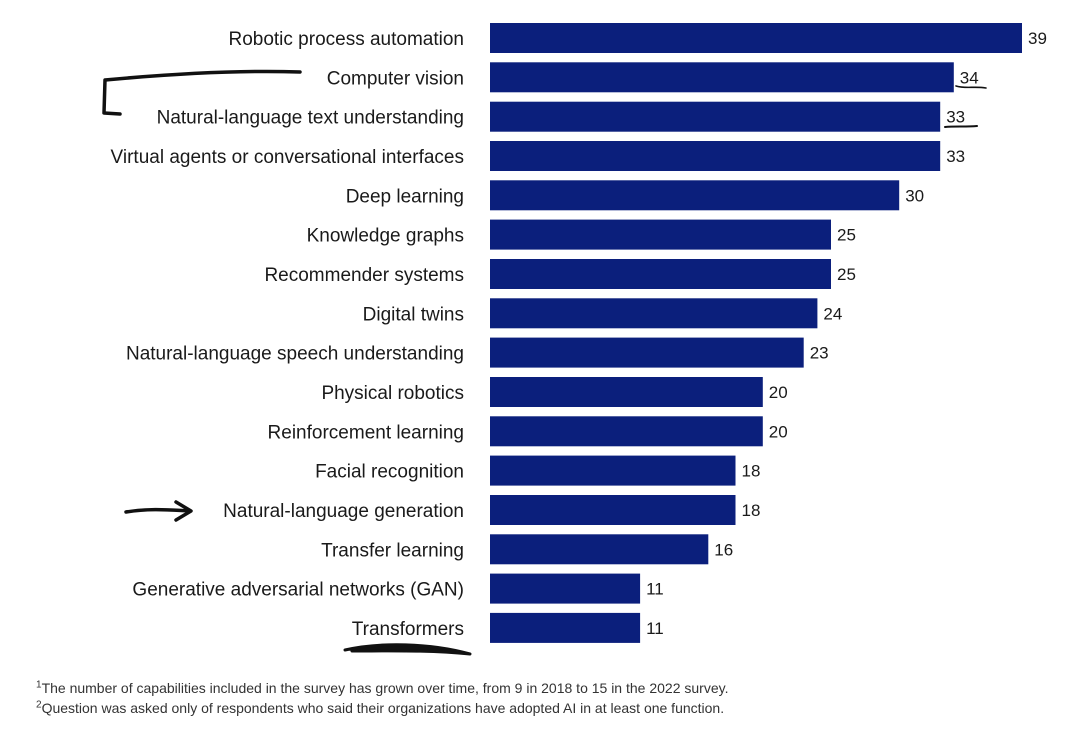 The image size is (1076, 740). Describe the element at coordinates (364, 275) in the screenshot. I see `category-label-7: Recommender systems` at that location.